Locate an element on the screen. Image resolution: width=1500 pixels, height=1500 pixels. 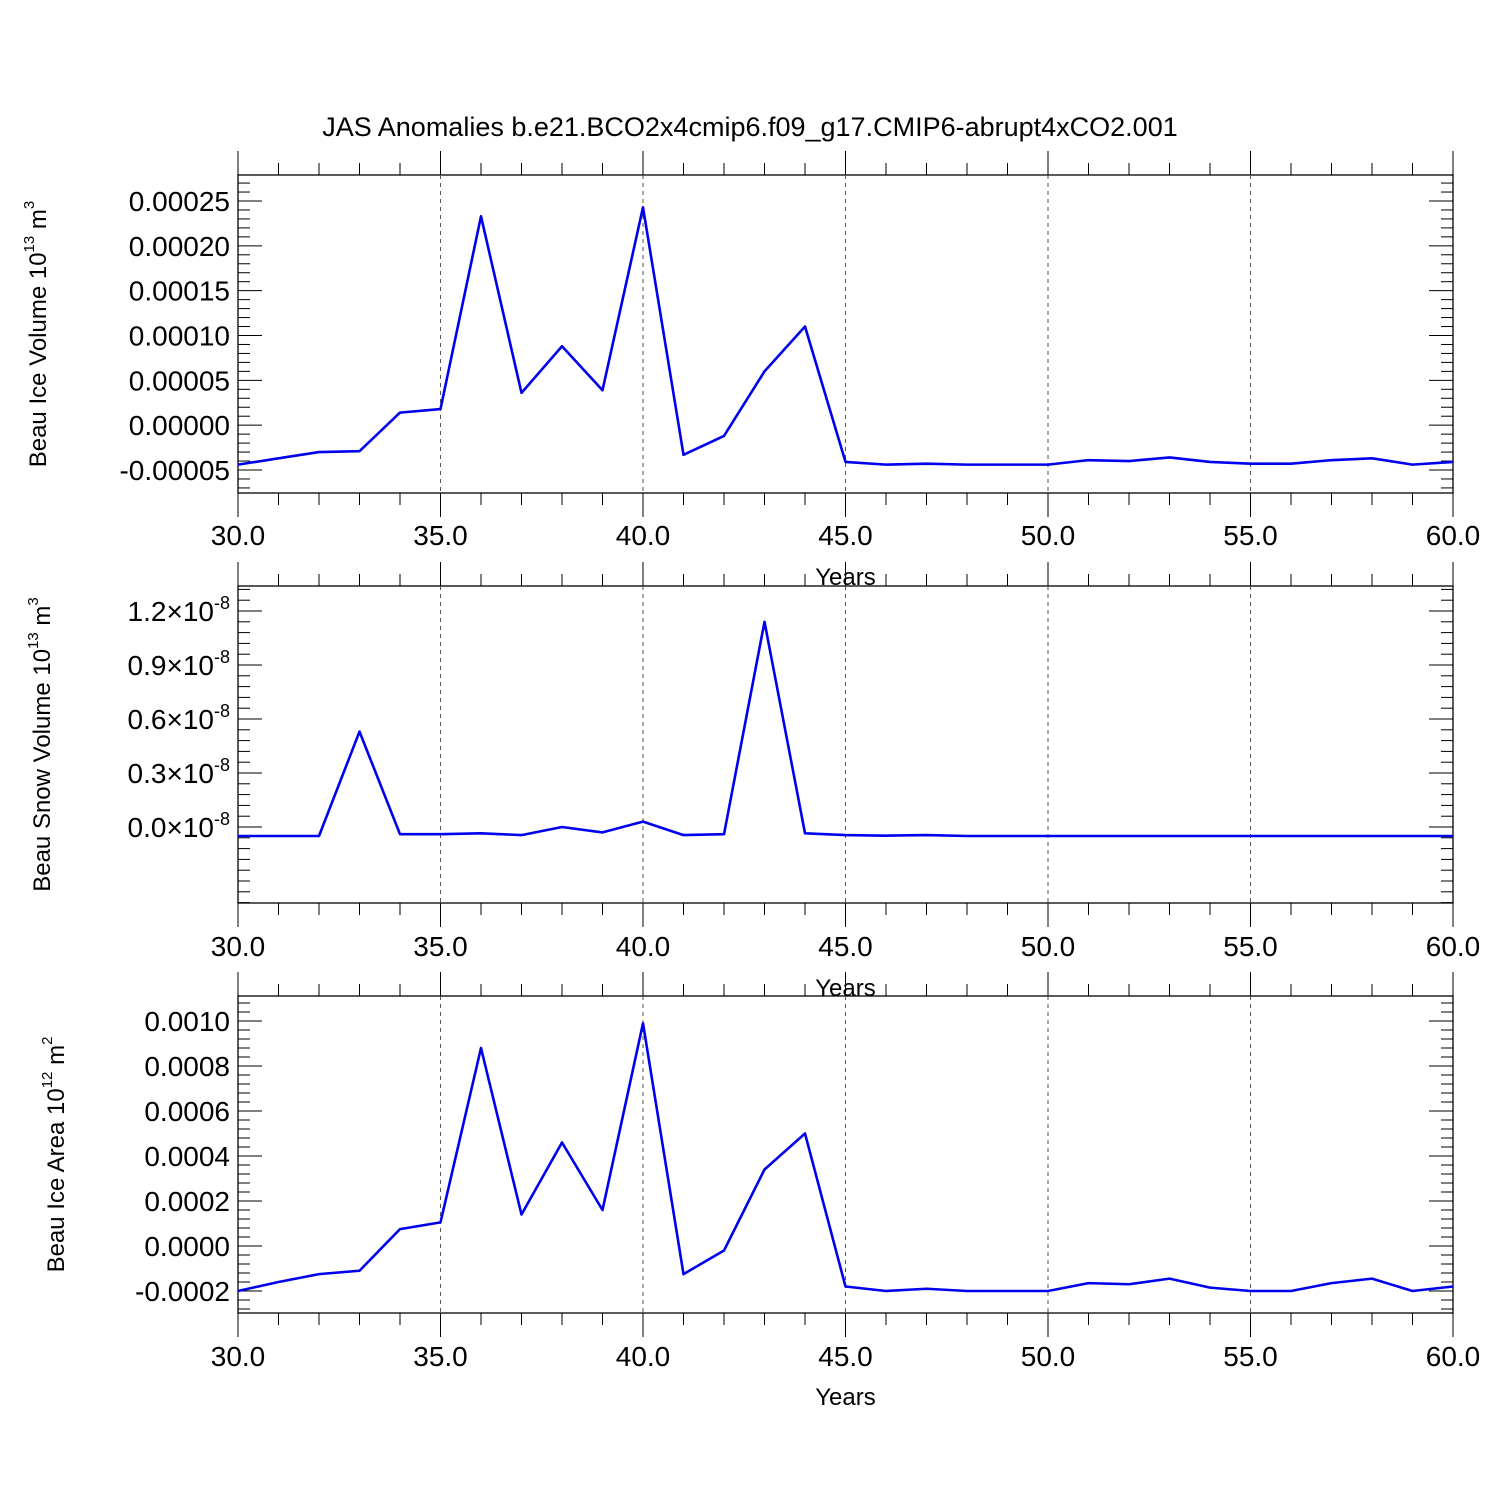
y-tick-label: 0.0006 is located at coordinates (187, 1111).